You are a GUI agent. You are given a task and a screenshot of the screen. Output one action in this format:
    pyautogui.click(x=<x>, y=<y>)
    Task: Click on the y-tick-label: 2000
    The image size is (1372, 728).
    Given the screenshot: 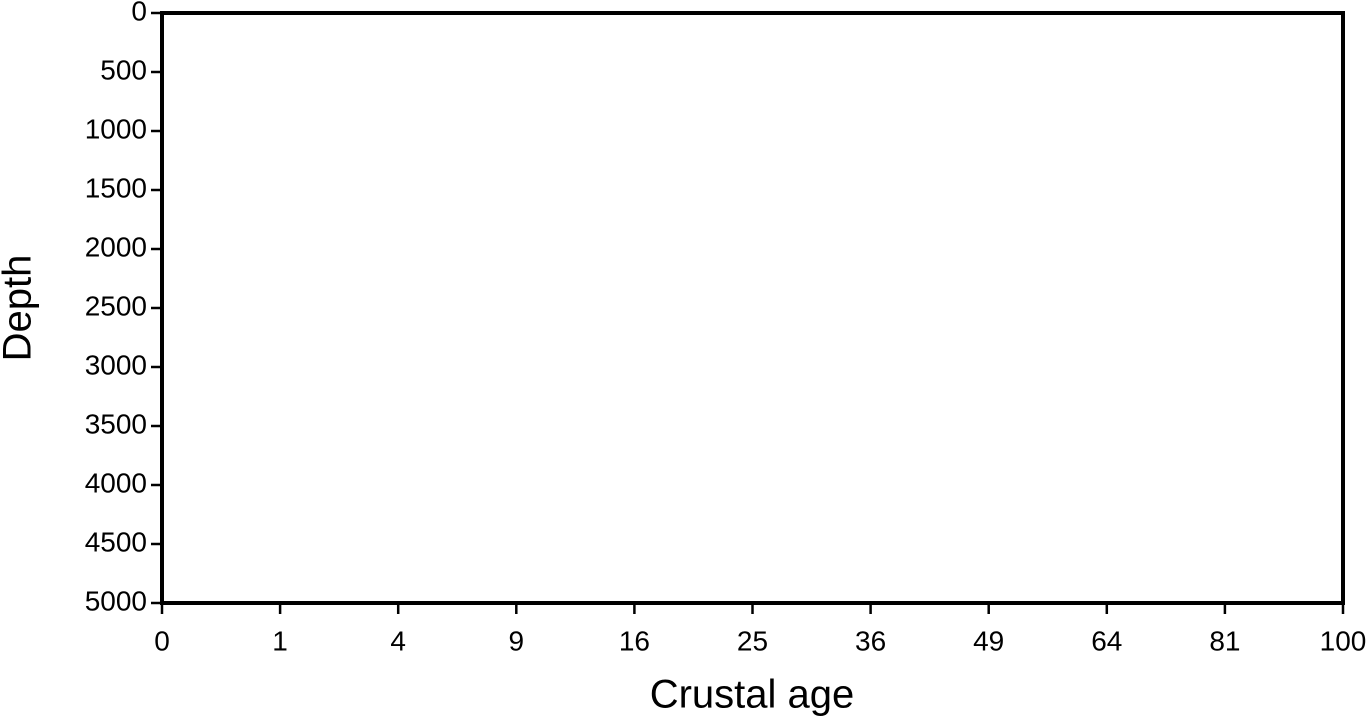 What is the action you would take?
    pyautogui.click(x=116, y=246)
    